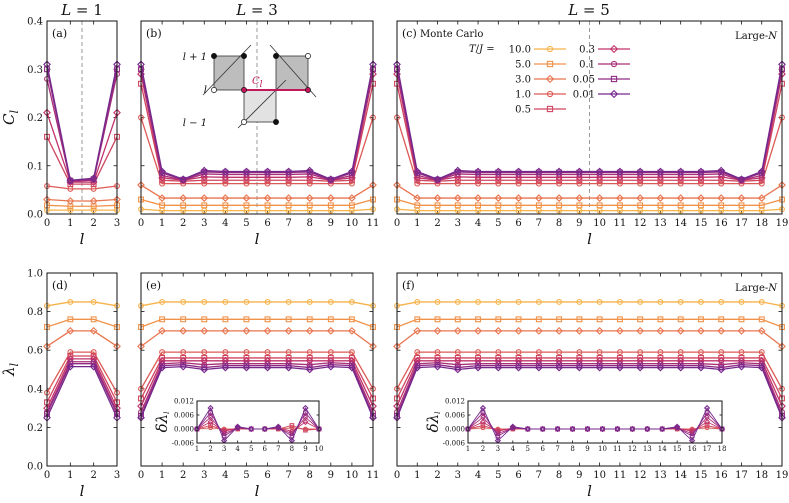  What do you see at coordinates (647, 449) in the screenshot?
I see `x-tick-label: 13` at bounding box center [647, 449].